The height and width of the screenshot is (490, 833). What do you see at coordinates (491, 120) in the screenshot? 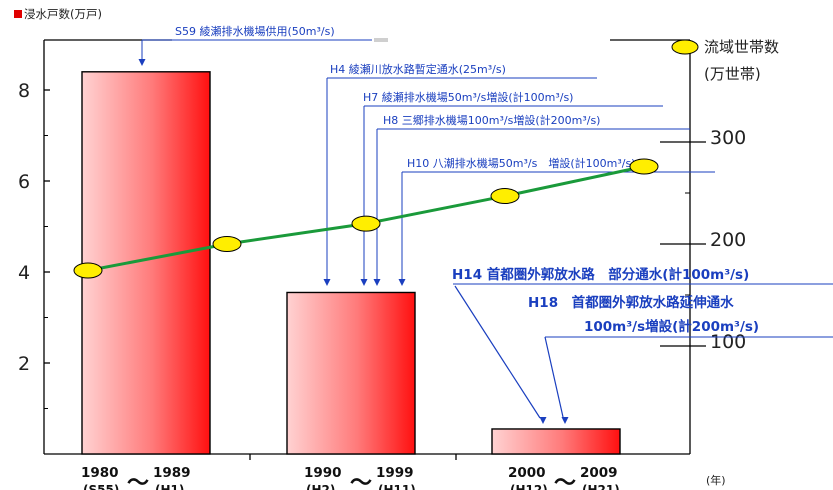
I see `annotation-text-4: H8 三郷排水機場100m³/s増設(計200m³/s)` at bounding box center [491, 120].